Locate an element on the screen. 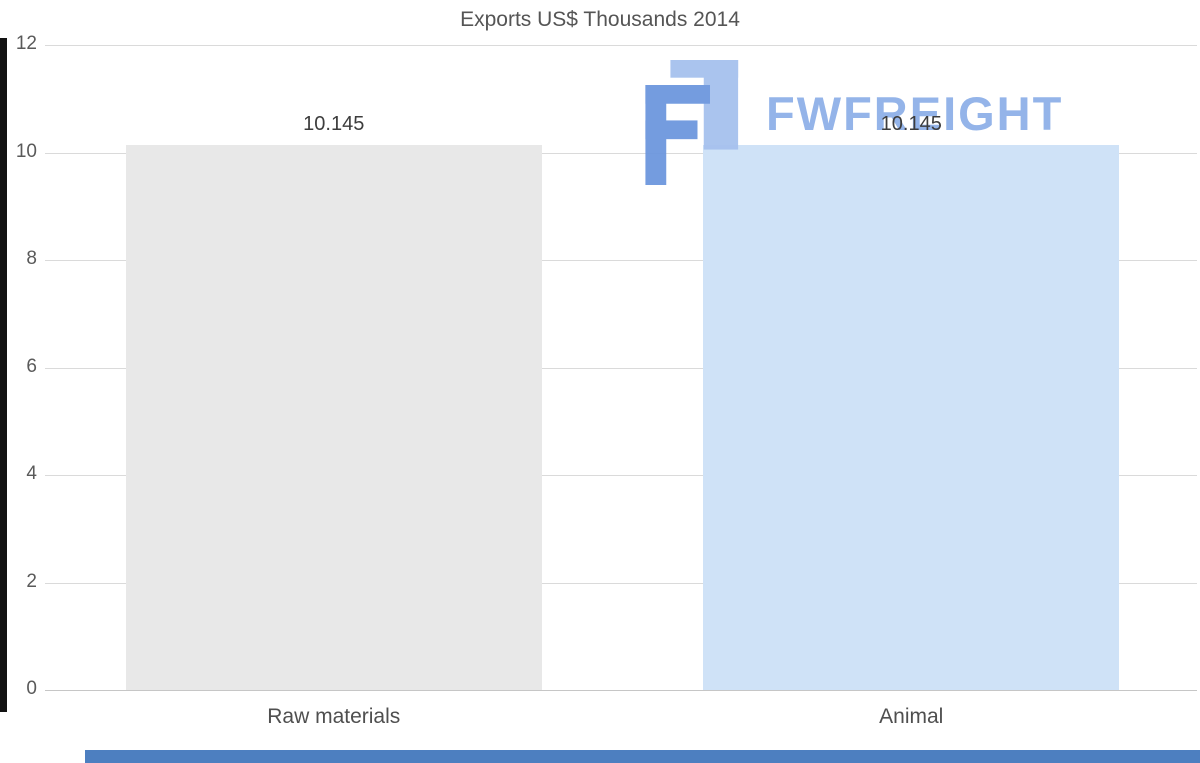  gridline-y4 is located at coordinates (621, 475).